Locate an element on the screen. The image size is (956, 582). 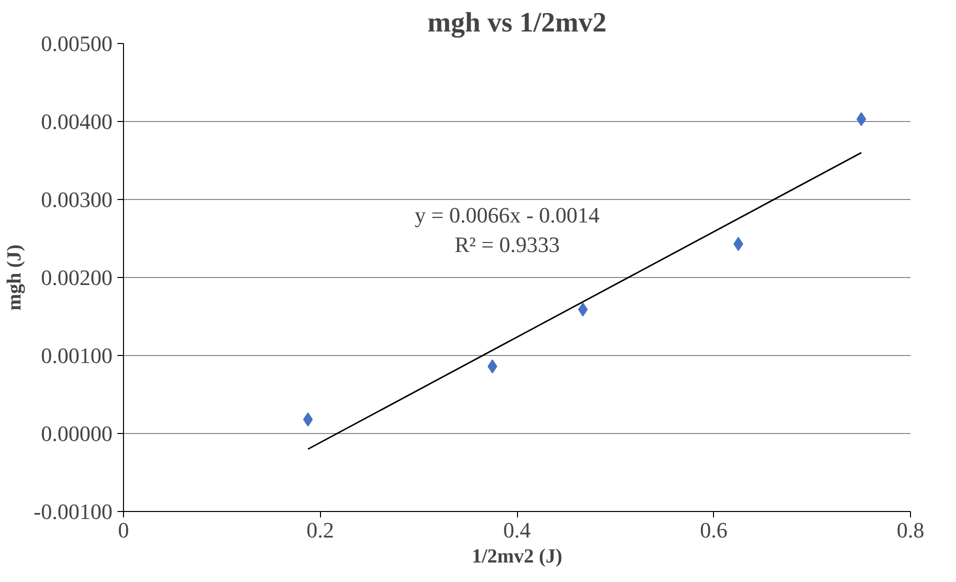
x-tick-label: 0.6 is located at coordinates (714, 530).